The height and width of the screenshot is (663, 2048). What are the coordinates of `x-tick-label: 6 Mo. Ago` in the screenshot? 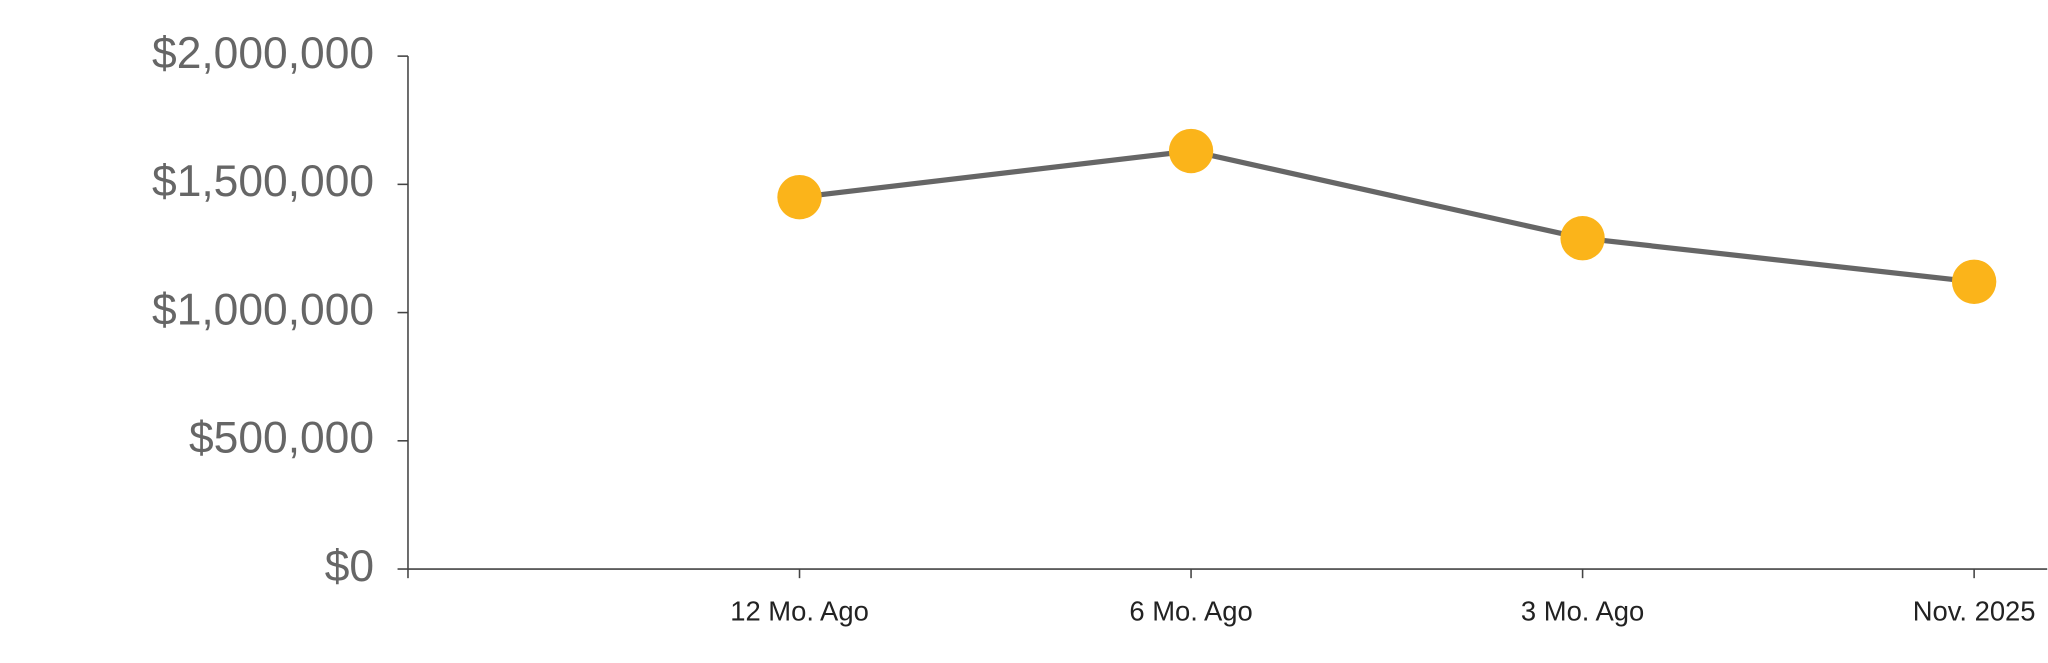 It's located at (1190, 611).